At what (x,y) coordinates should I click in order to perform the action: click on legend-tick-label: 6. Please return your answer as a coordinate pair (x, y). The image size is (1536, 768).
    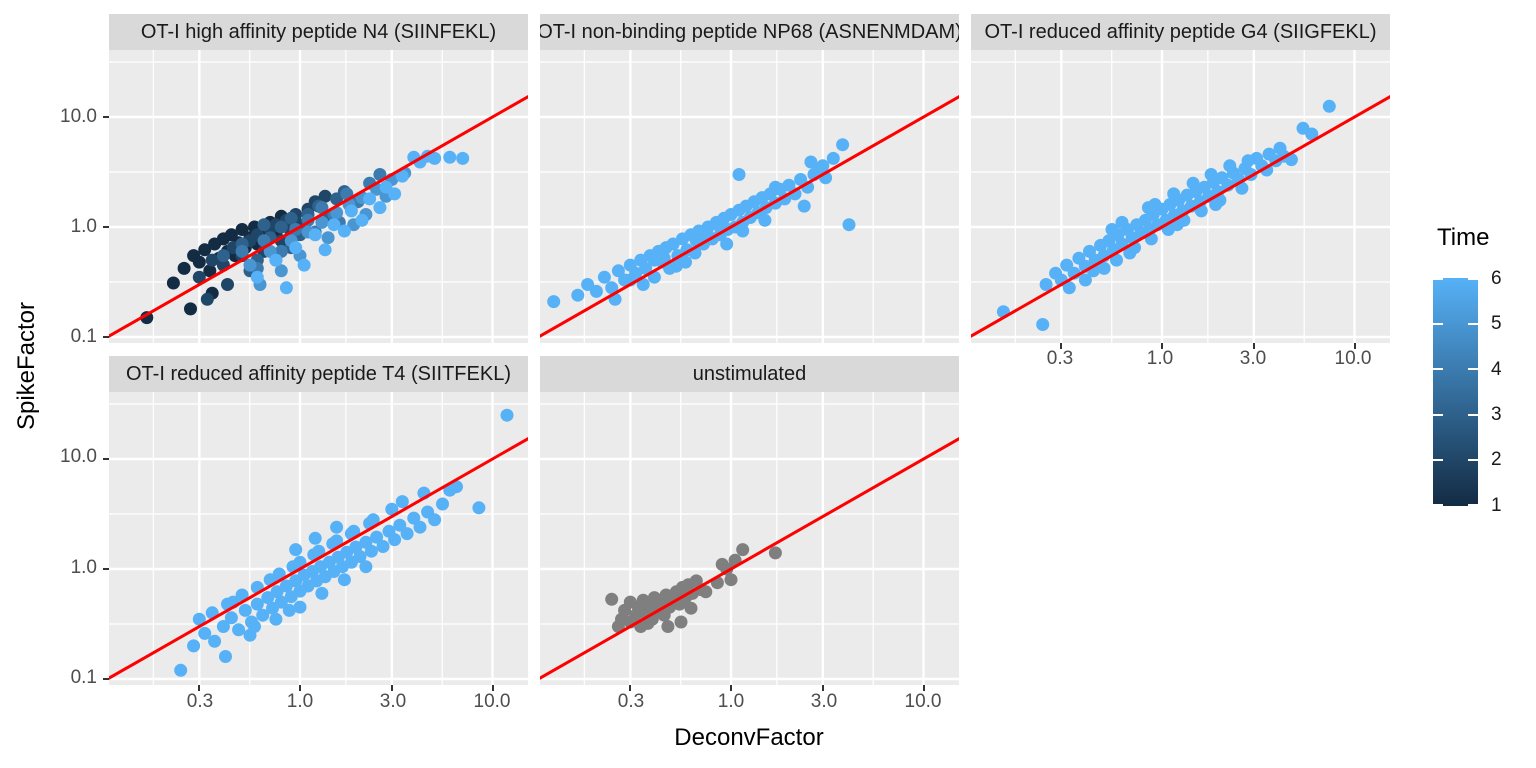
    Looking at the image, I should click on (1496, 278).